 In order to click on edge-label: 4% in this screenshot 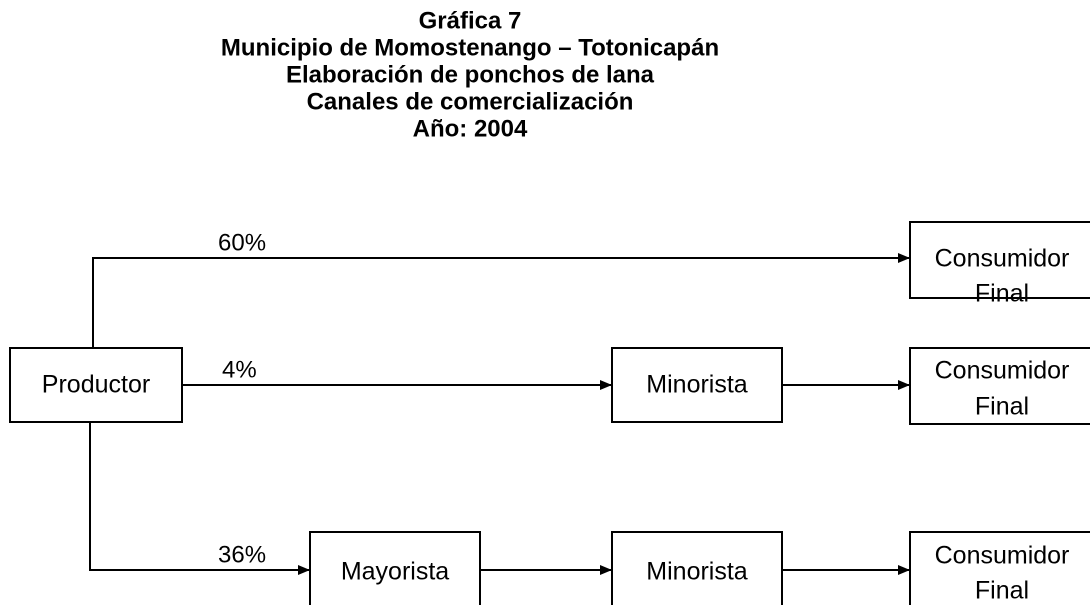, I will do `click(239, 369)`.